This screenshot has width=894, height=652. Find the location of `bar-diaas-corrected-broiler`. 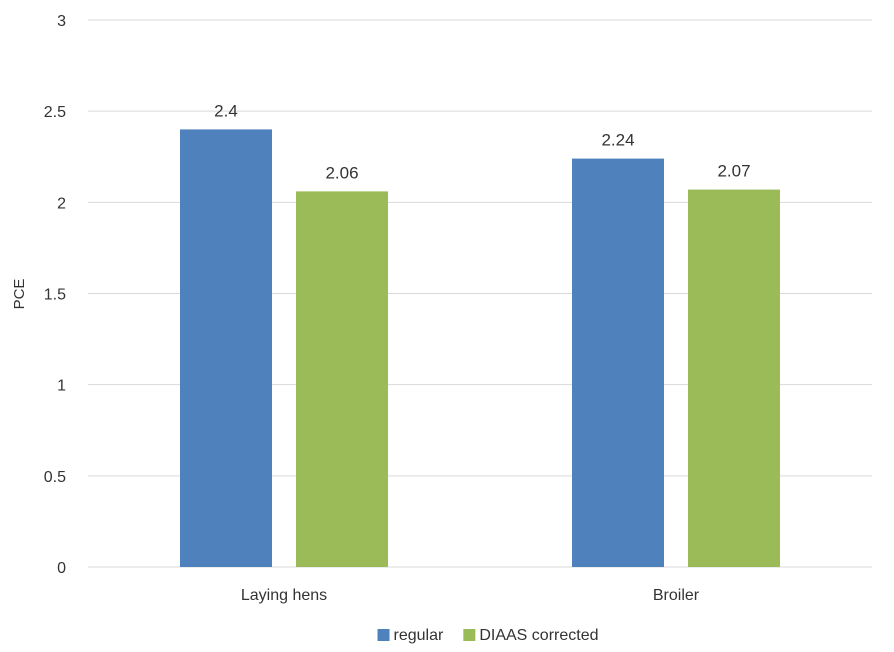

bar-diaas-corrected-broiler is located at coordinates (734, 378).